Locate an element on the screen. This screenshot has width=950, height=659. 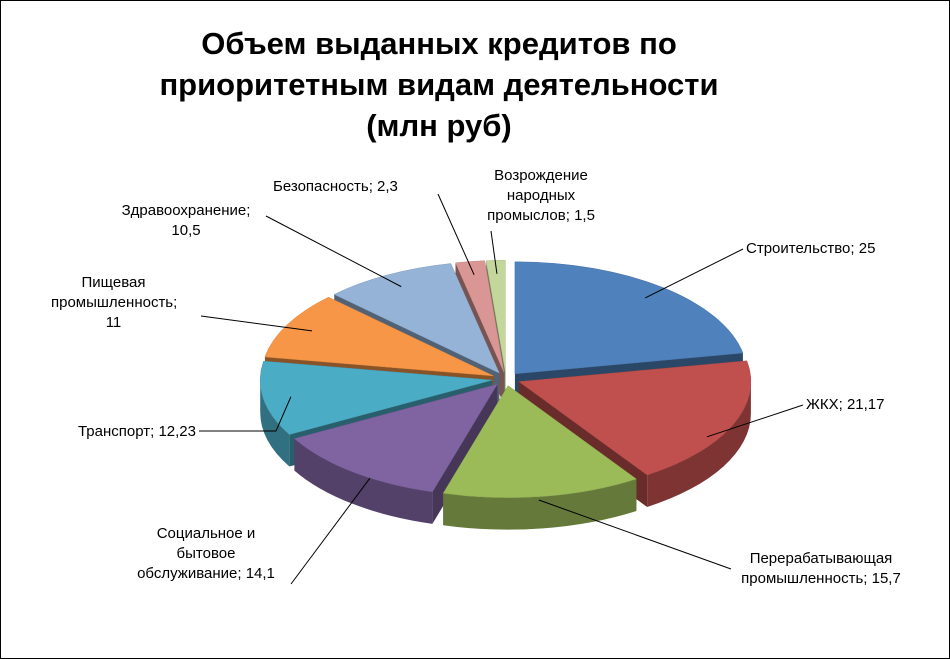
data-label: Перерабатывающая промышленность; 15,7 is located at coordinates (821, 569).